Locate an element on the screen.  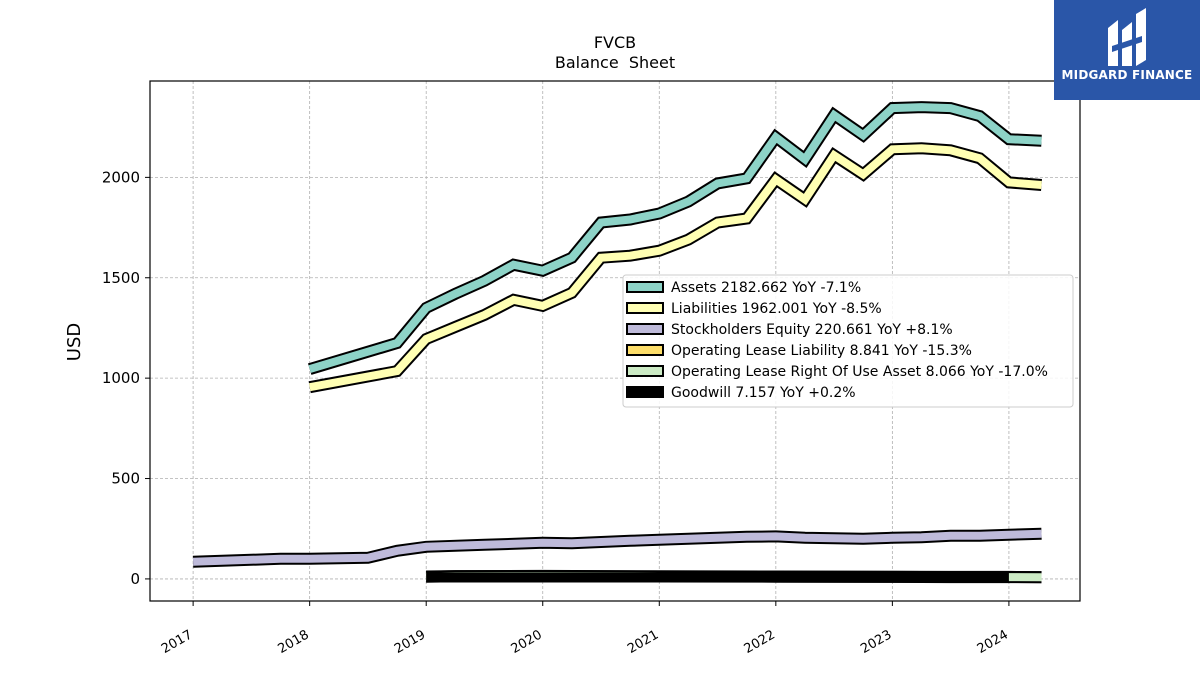
legend-item: Assets 2182.662 YoY -7.1% is located at coordinates (743, 288).